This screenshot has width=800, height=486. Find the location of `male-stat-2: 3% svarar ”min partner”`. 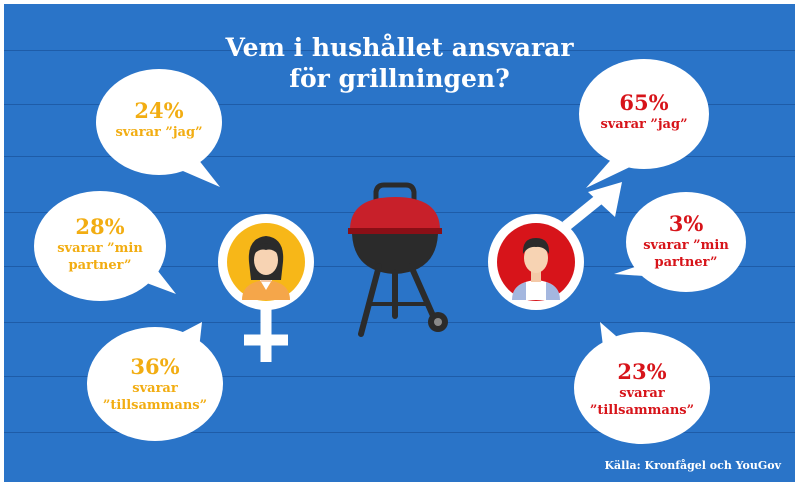

male-stat-2: 3% svarar ”min partner” is located at coordinates (686, 241).